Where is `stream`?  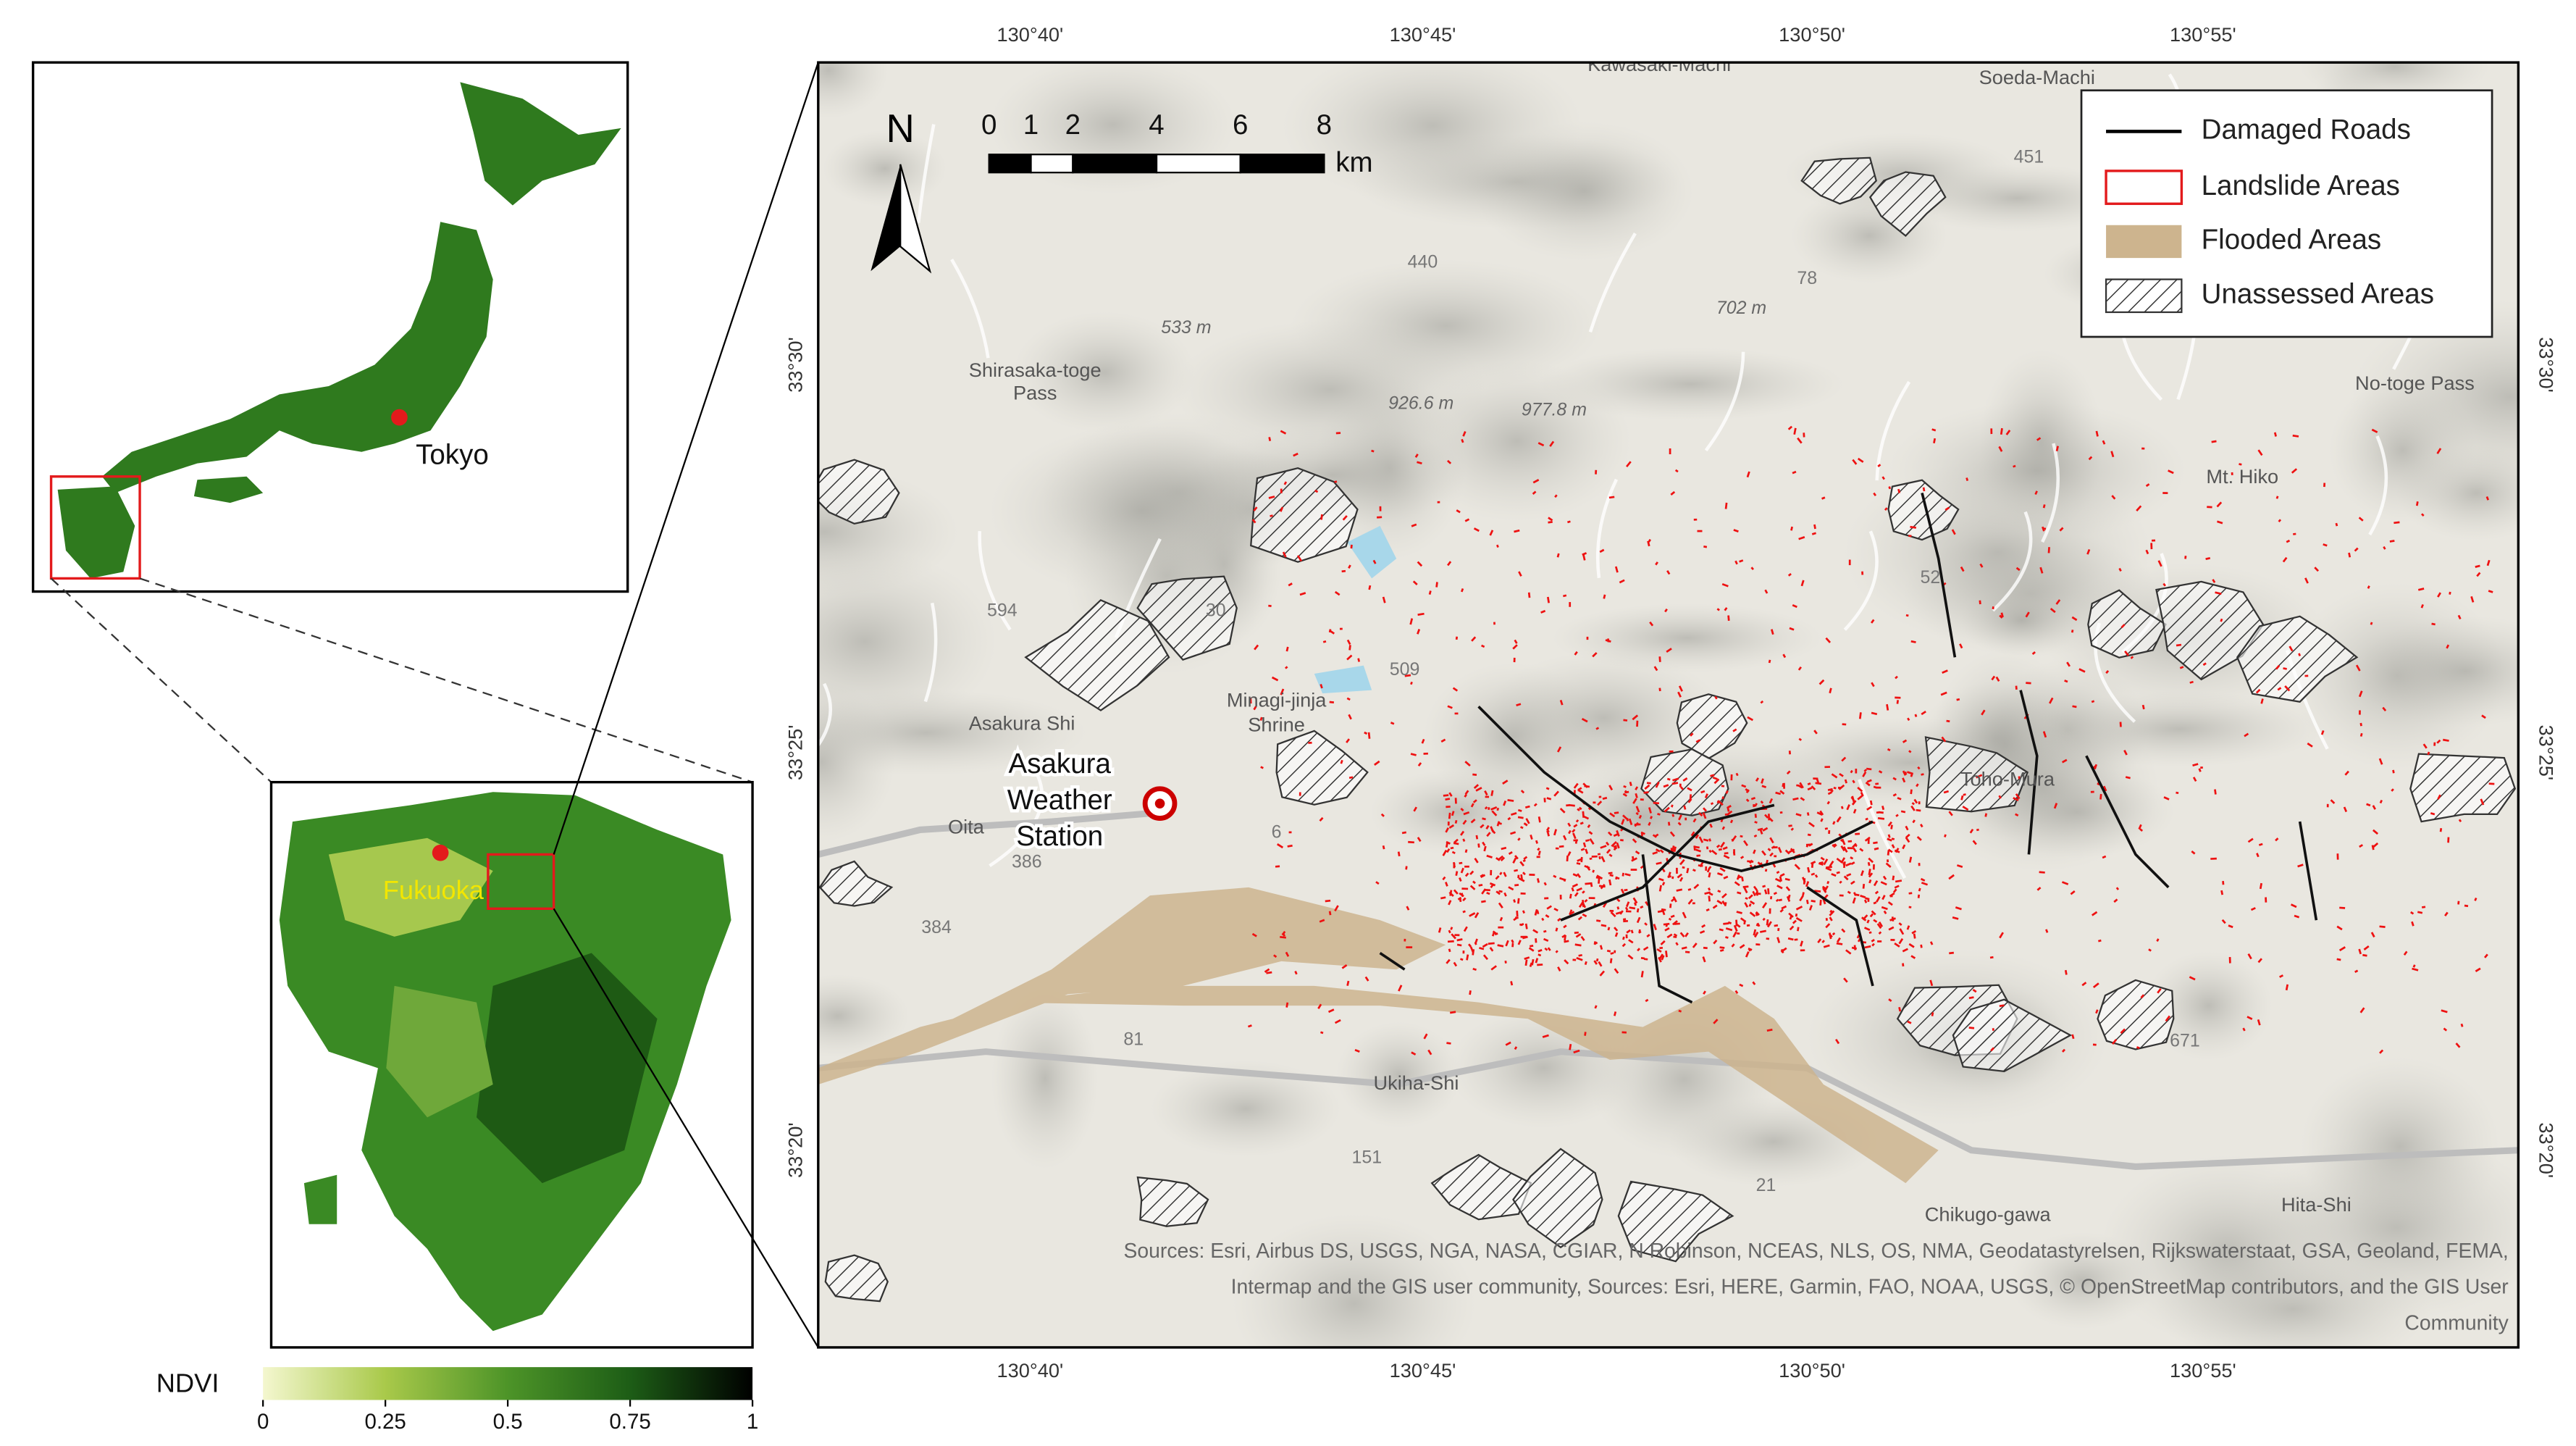 stream is located at coordinates (970, 308).